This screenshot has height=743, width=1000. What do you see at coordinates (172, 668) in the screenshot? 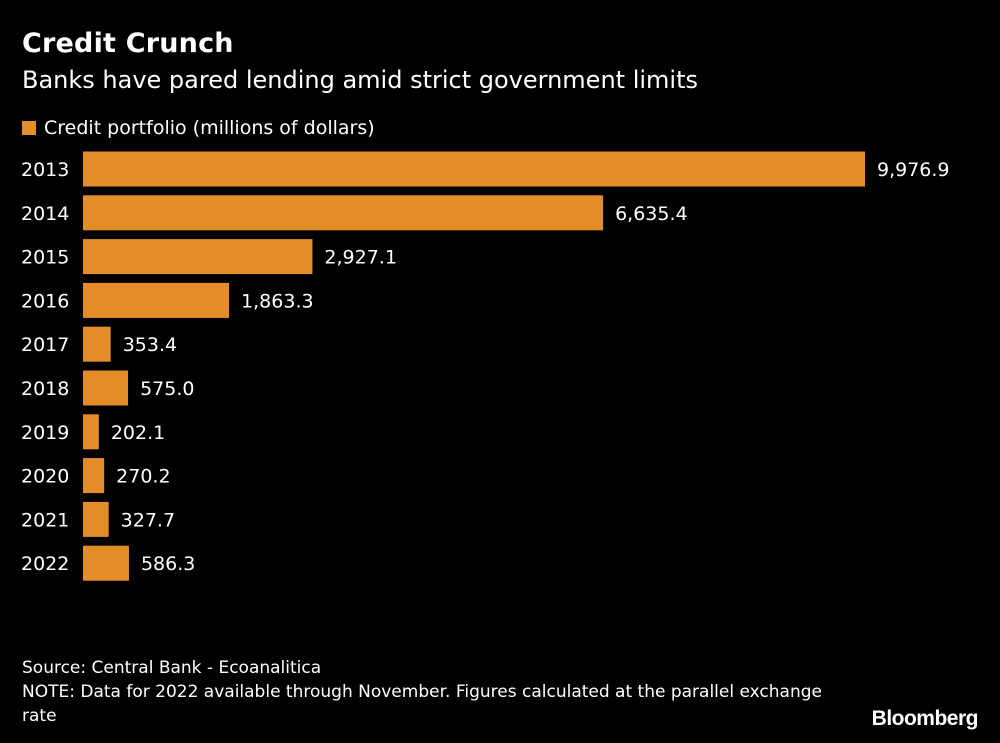
I see `source-note: Source: Central Bank - Ecoanalitica` at bounding box center [172, 668].